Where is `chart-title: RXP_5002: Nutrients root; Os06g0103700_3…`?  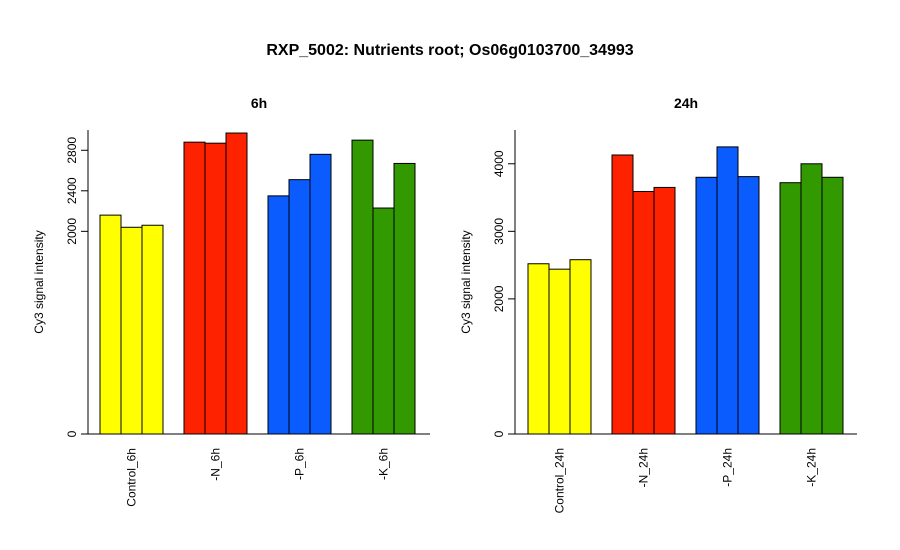 chart-title: RXP_5002: Nutrients root; Os06g0103700_3… is located at coordinates (449, 50).